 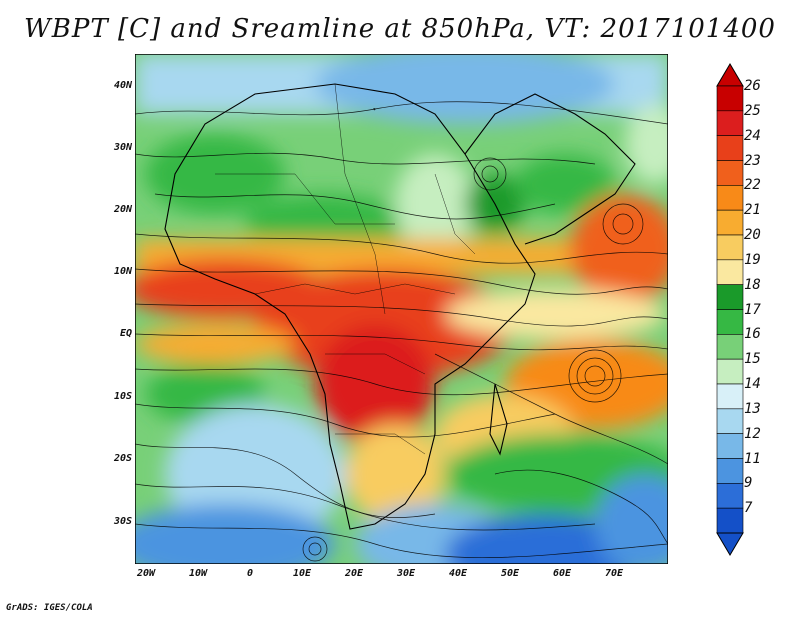 I want to click on lon-tick-label: 10E, so click(x=302, y=573).